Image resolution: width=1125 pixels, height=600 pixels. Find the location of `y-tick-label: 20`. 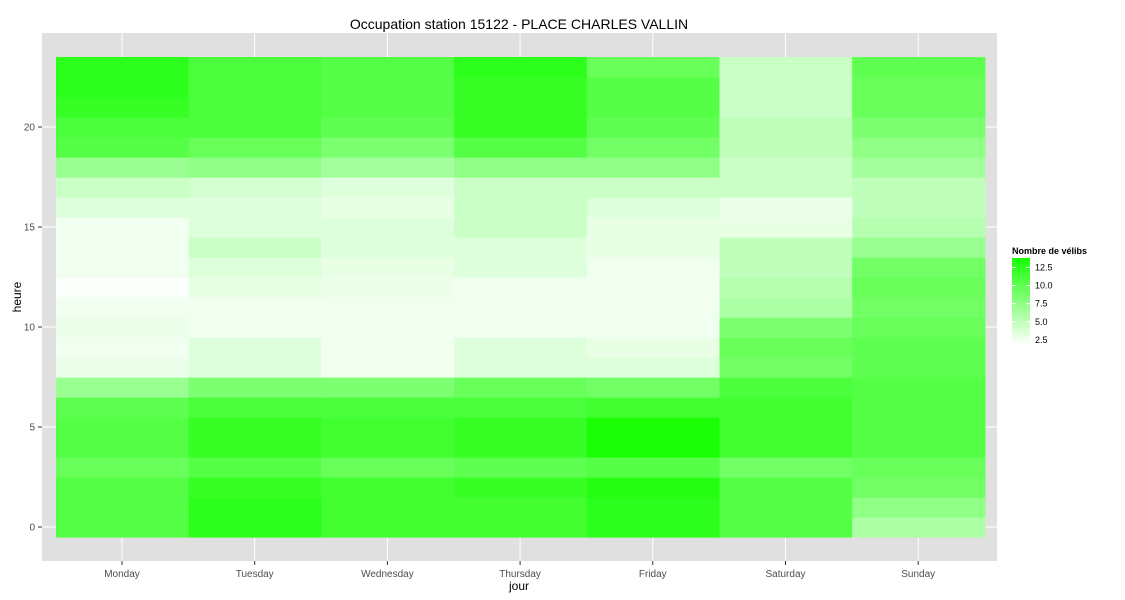

y-tick-label: 20 is located at coordinates (30, 128).